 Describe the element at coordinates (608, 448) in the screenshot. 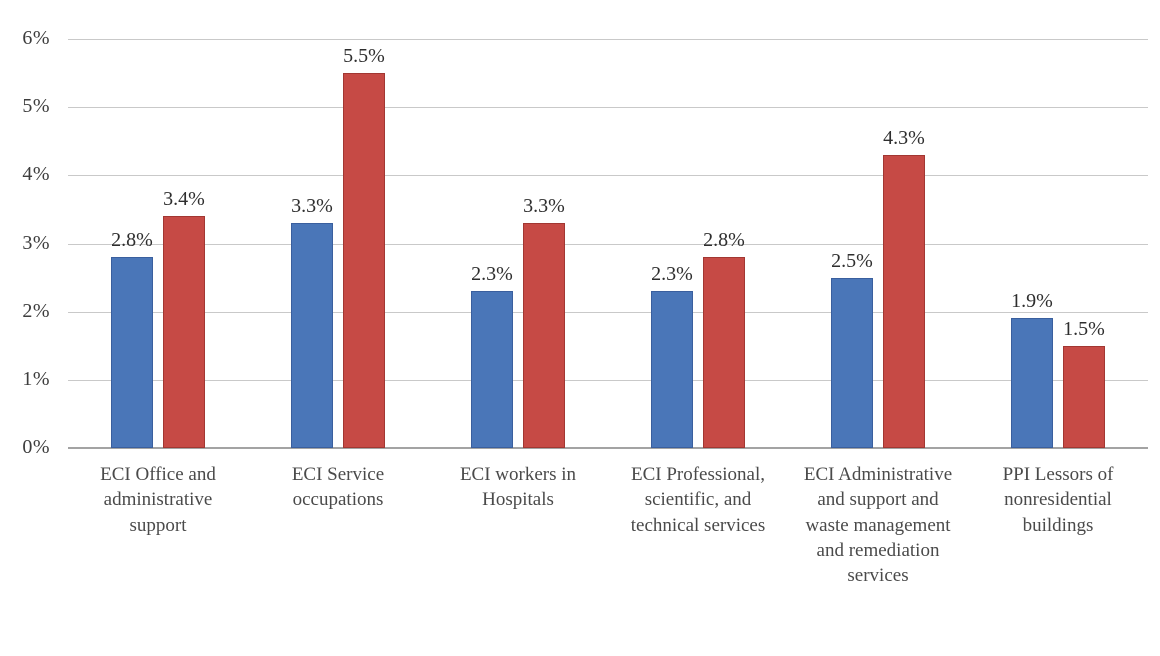

I see `x-axis-line` at that location.